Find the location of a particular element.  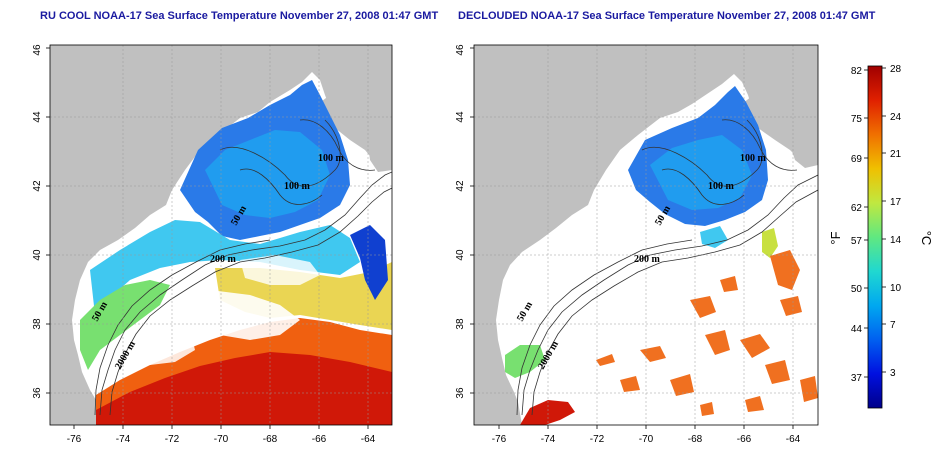

colorbar-fahrenheit-tick: 57 is located at coordinates (857, 241).